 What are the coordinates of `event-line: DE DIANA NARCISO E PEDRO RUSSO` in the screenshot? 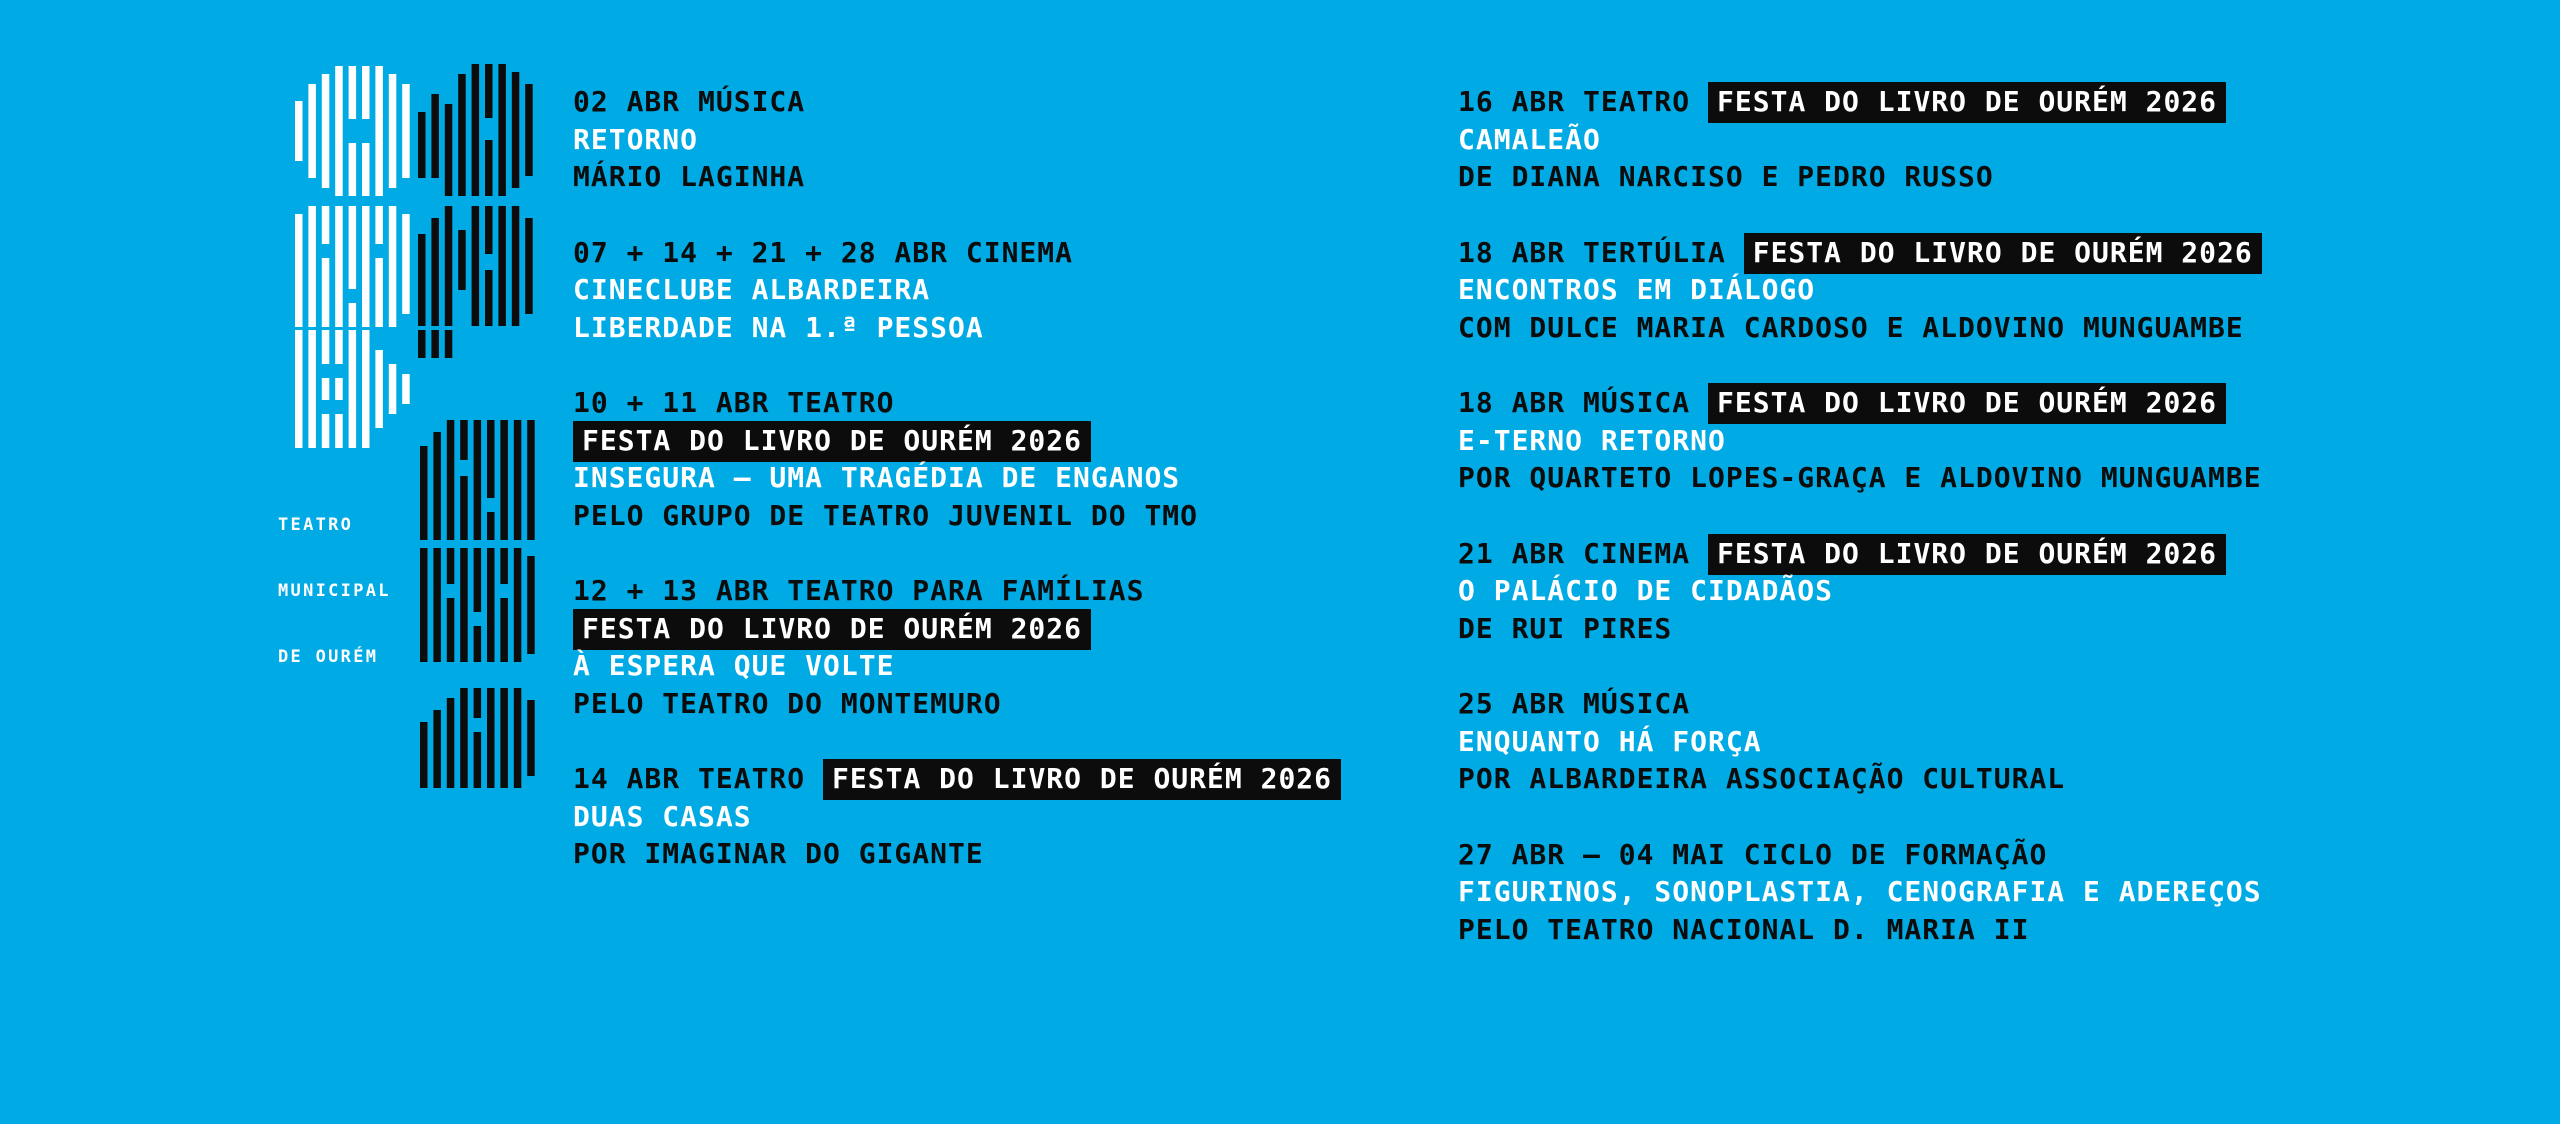 It's located at (1860, 177).